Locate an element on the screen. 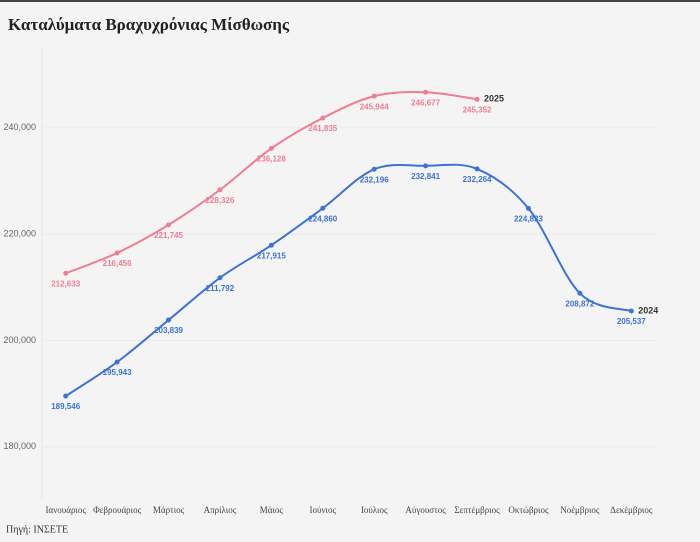  y-tick-label: 180,000 is located at coordinates (19, 446).